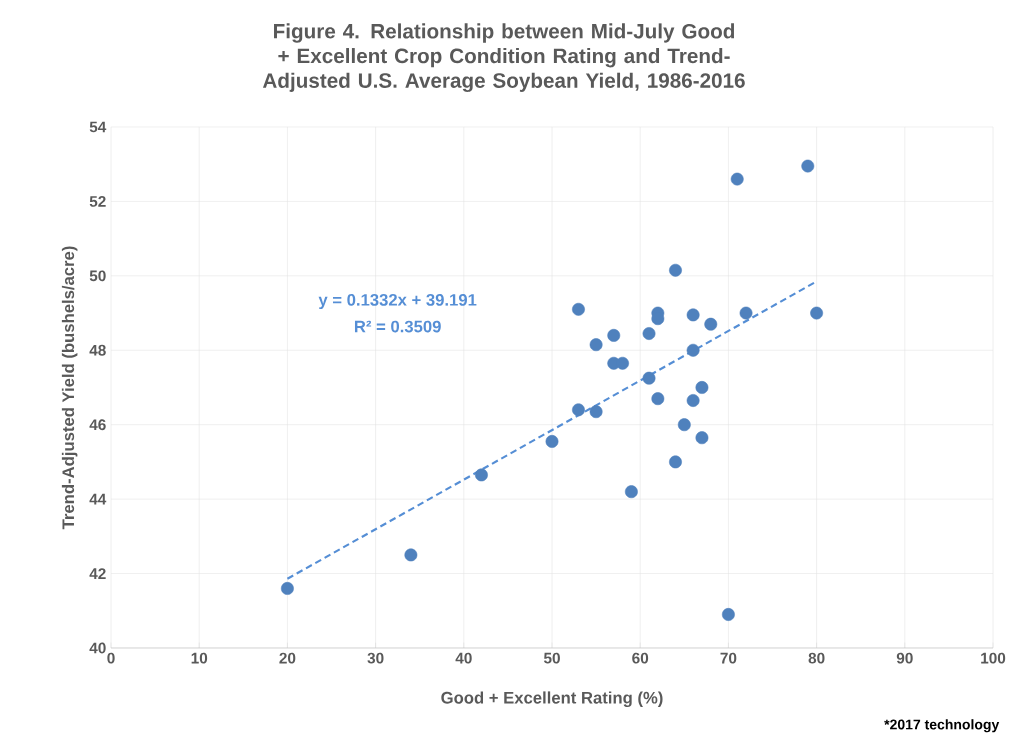 Image resolution: width=1020 pixels, height=745 pixels. What do you see at coordinates (199, 658) in the screenshot?
I see `x-tick-label: 10` at bounding box center [199, 658].